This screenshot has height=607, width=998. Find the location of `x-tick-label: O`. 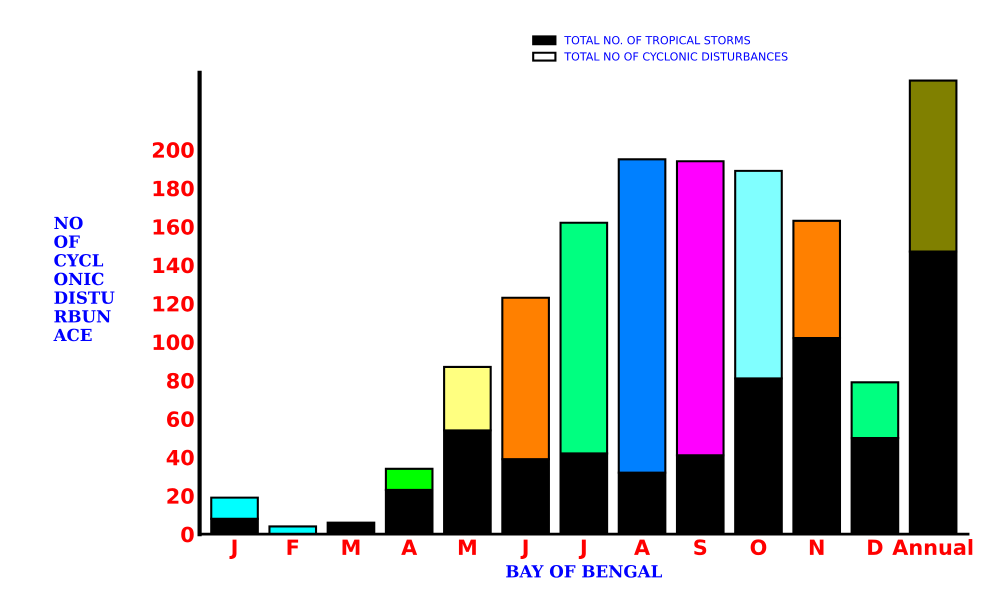

x-tick-label: O is located at coordinates (758, 547).